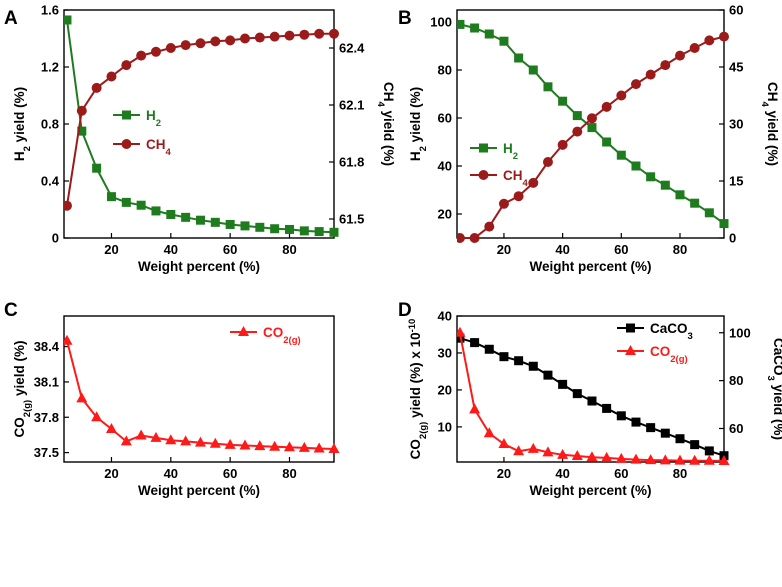 The height and width of the screenshot is (587, 782). I want to click on series-co, so click(593, 396).